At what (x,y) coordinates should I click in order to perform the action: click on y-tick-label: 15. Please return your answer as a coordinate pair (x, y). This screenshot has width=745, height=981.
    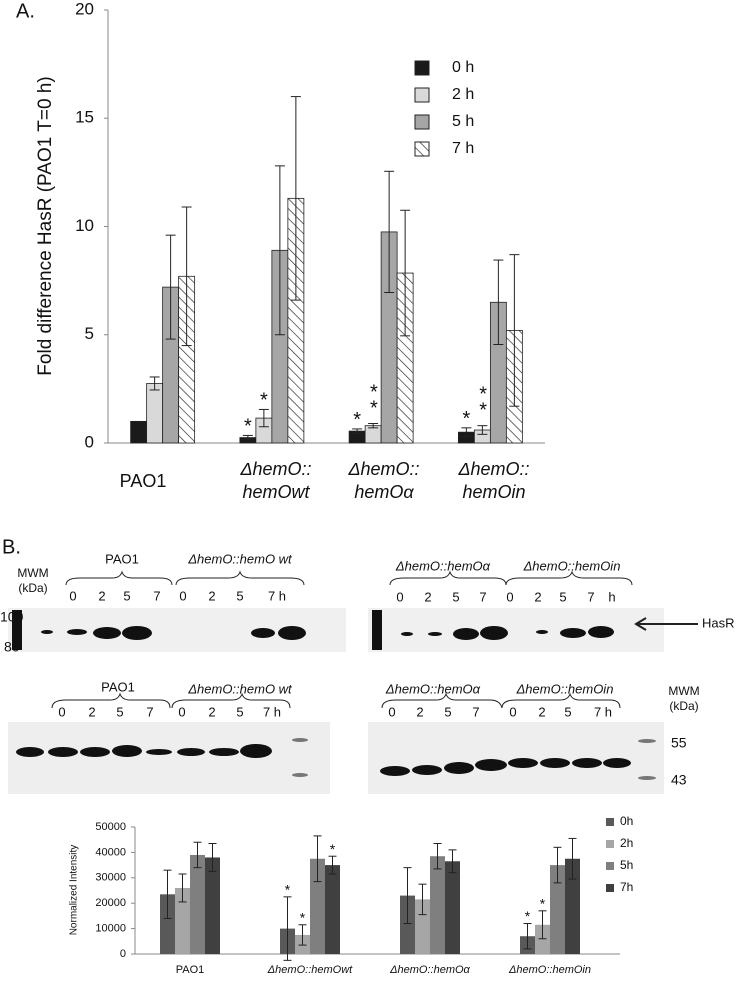
    Looking at the image, I should click on (84, 117).